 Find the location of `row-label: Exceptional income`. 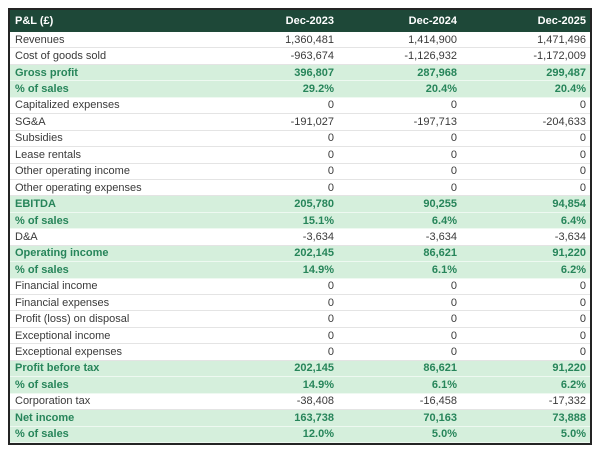

row-label: Exceptional income is located at coordinates (63, 335).